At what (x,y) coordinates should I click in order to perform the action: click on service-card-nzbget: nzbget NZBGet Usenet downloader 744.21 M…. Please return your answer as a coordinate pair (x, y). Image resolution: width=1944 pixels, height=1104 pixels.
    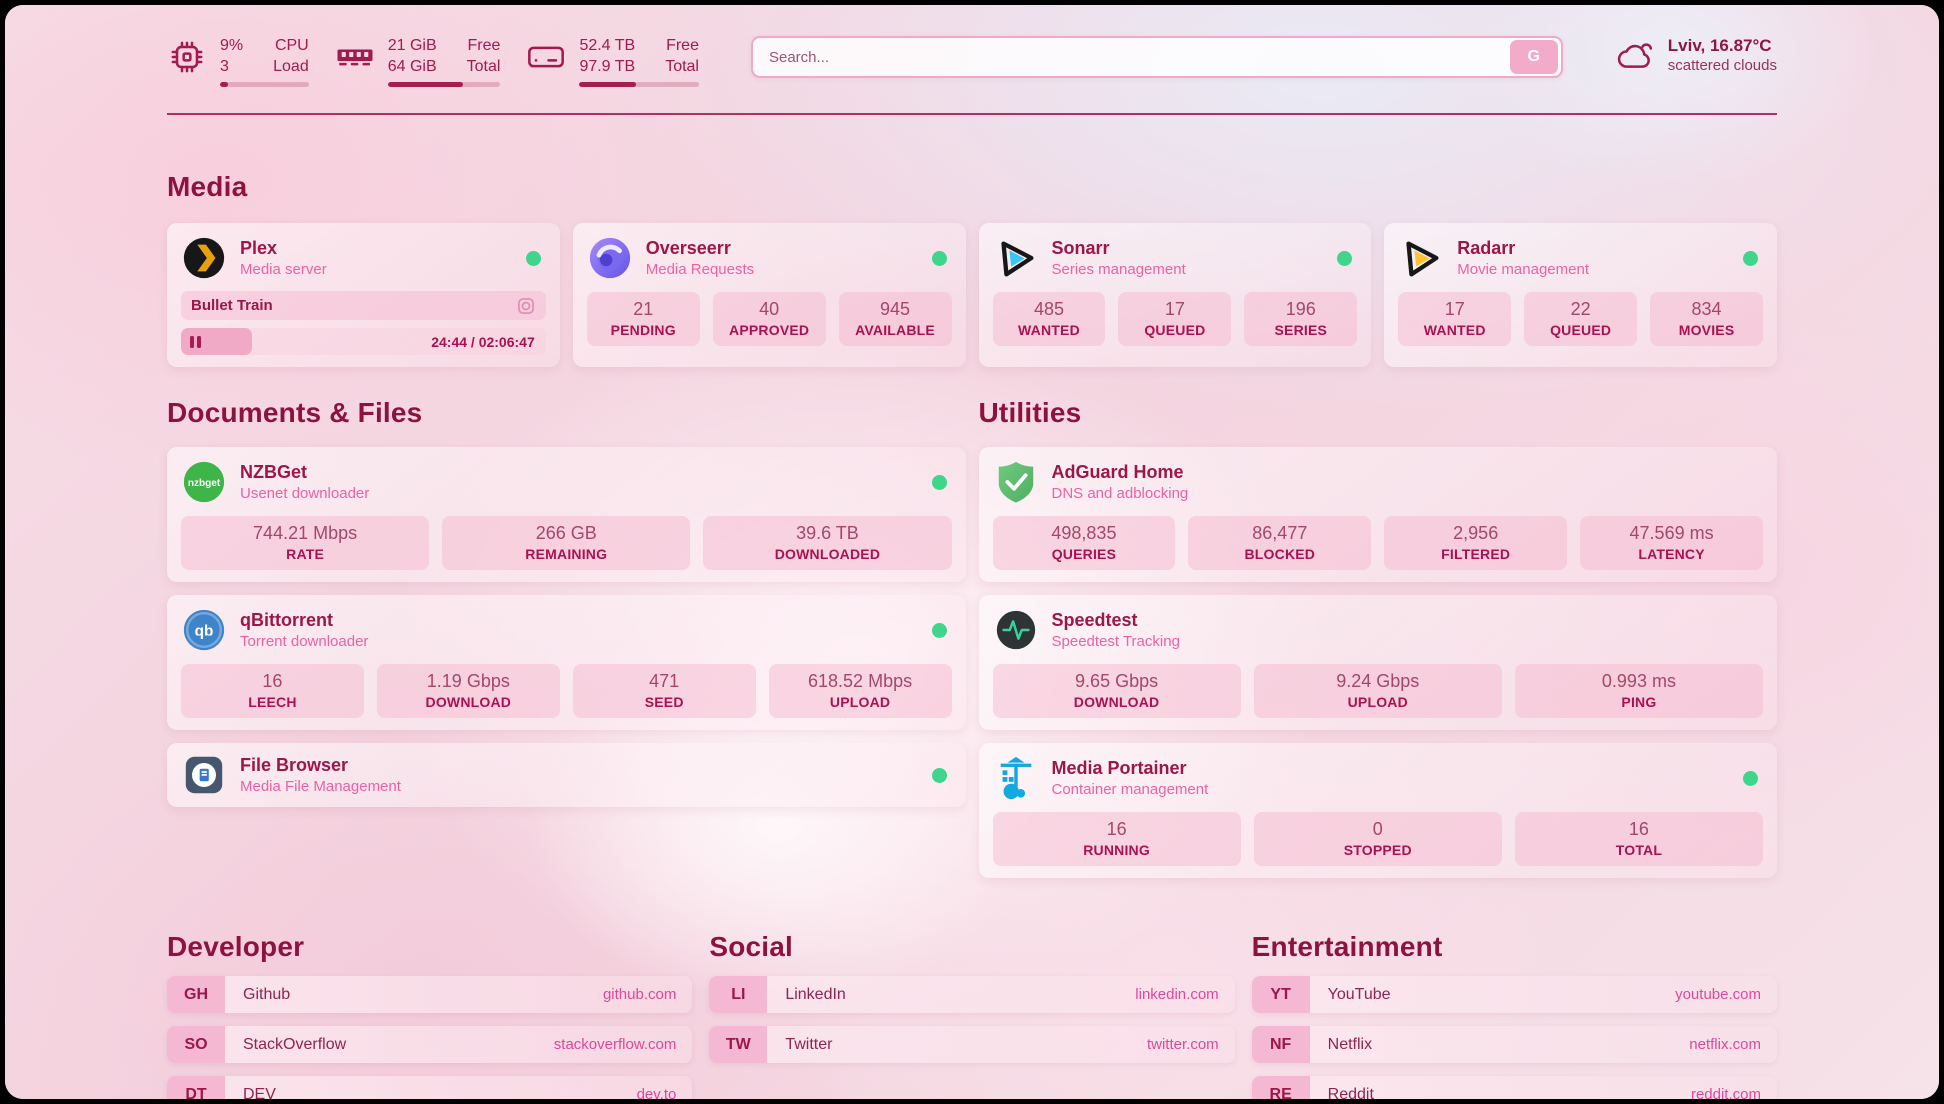
    Looking at the image, I should click on (566, 515).